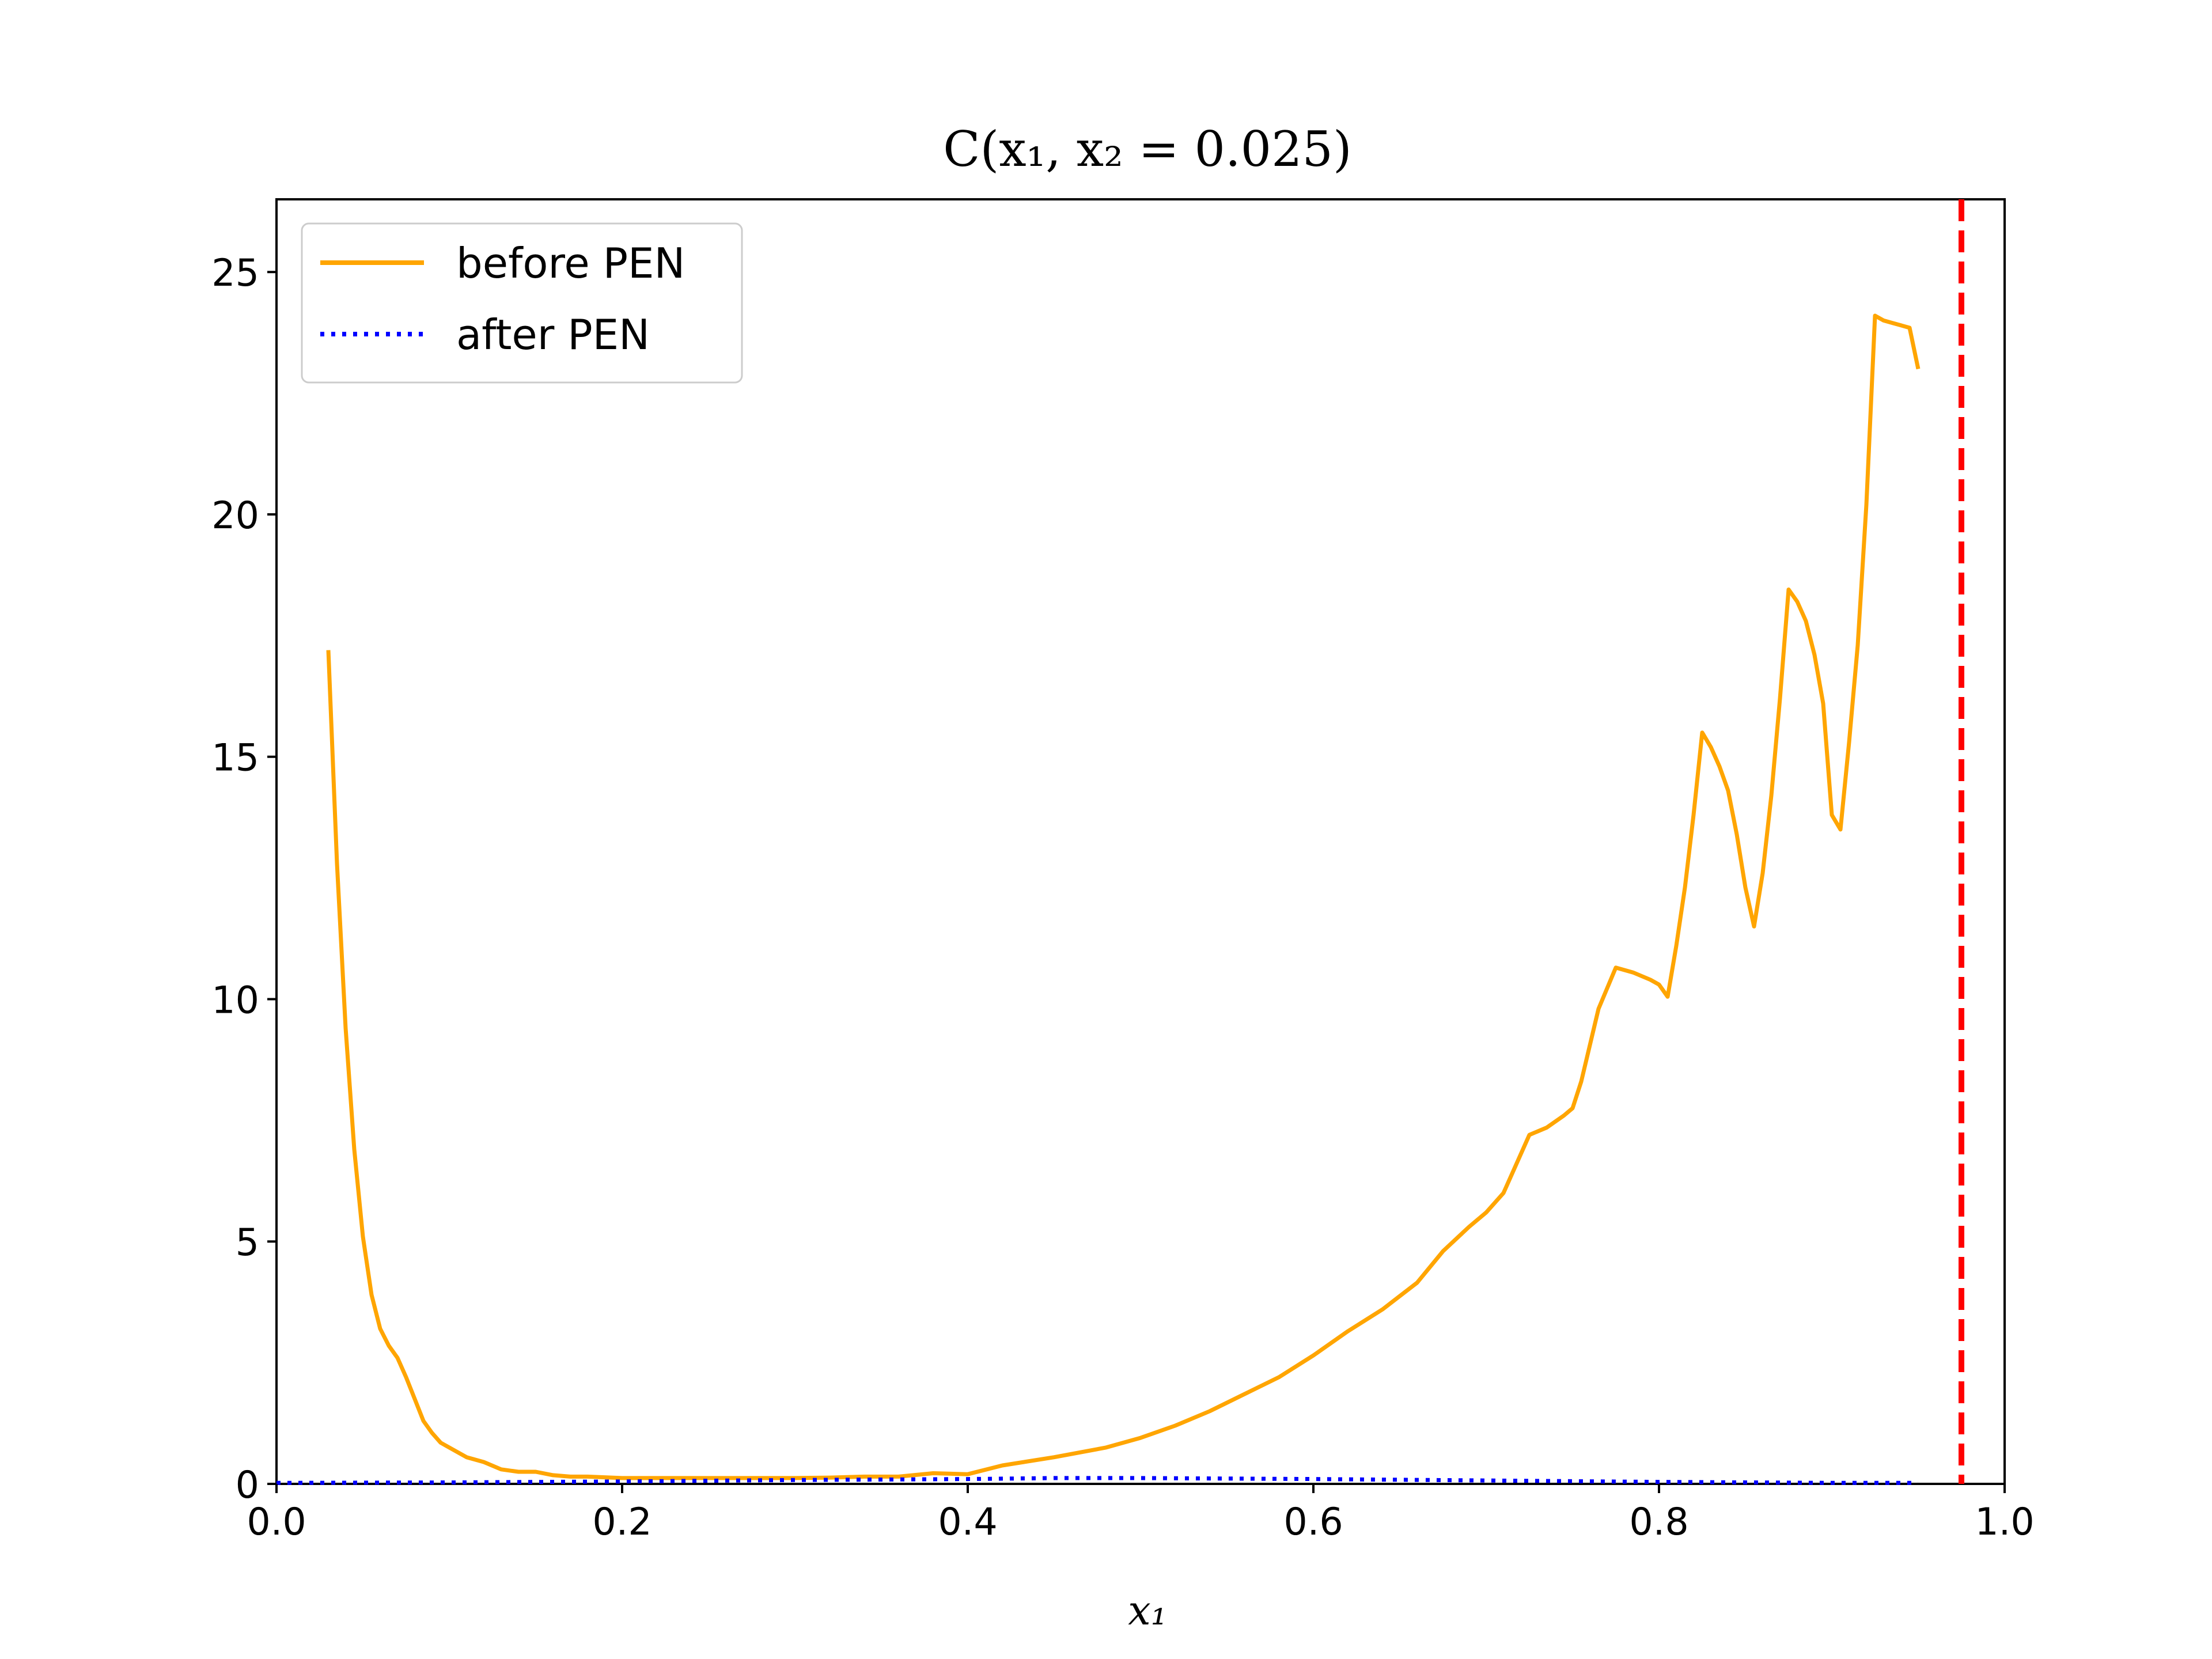  What do you see at coordinates (522, 303) in the screenshot?
I see `legend: before PEN after PEN` at bounding box center [522, 303].